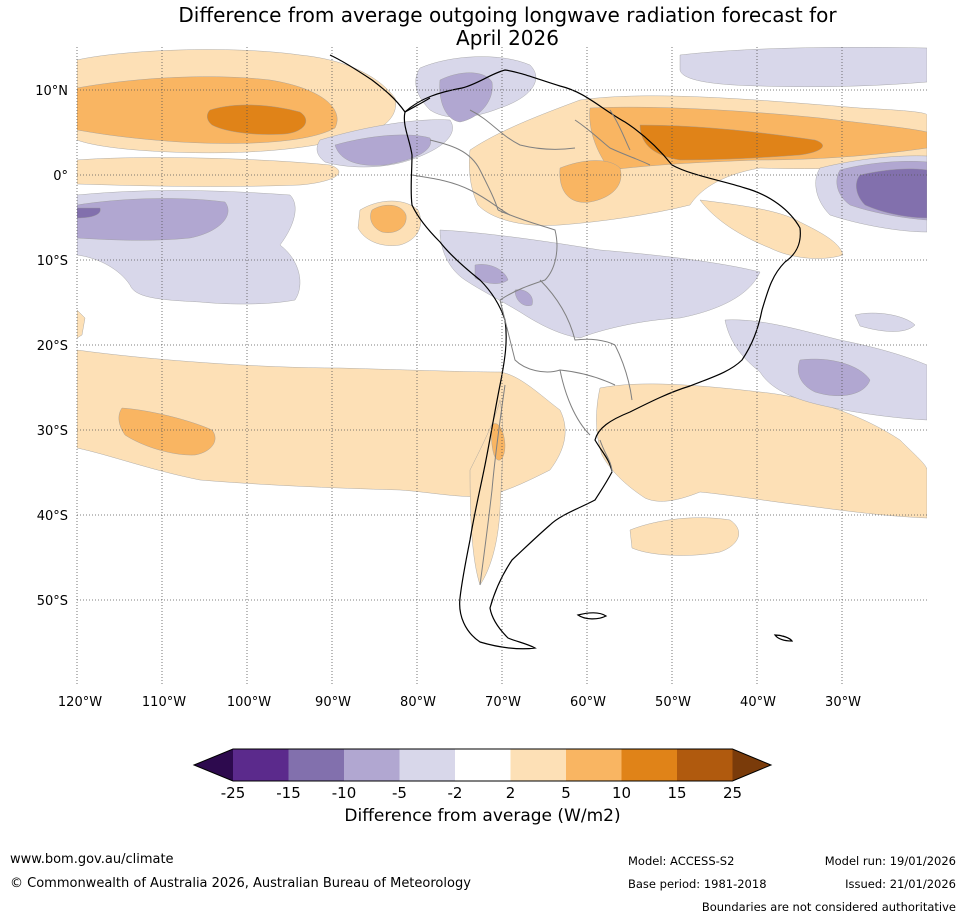 The image size is (965, 919). I want to click on lon-label: 80°W, so click(418, 702).